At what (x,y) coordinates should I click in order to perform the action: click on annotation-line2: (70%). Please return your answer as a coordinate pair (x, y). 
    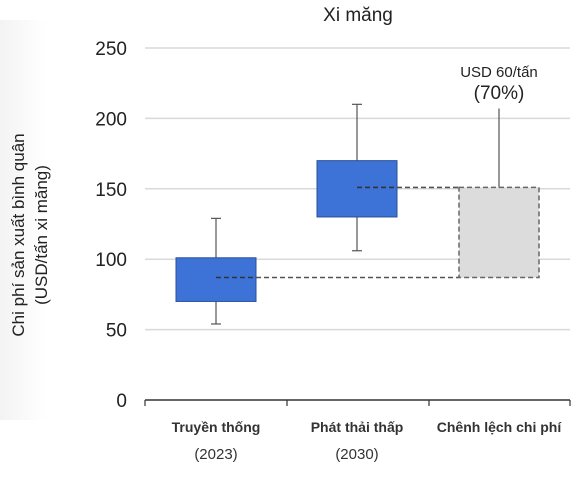
    Looking at the image, I should click on (499, 93).